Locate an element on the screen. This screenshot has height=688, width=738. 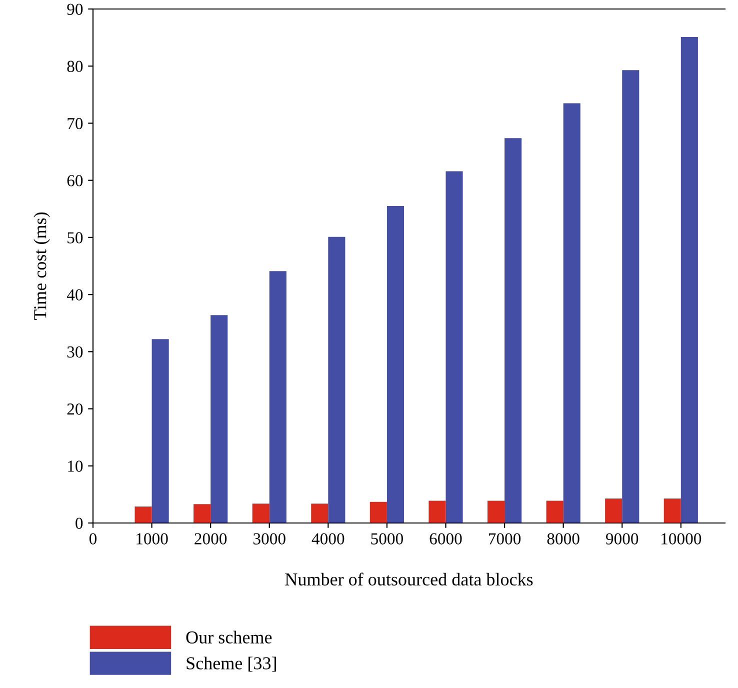
y-tick-label: 60 is located at coordinates (75, 180).